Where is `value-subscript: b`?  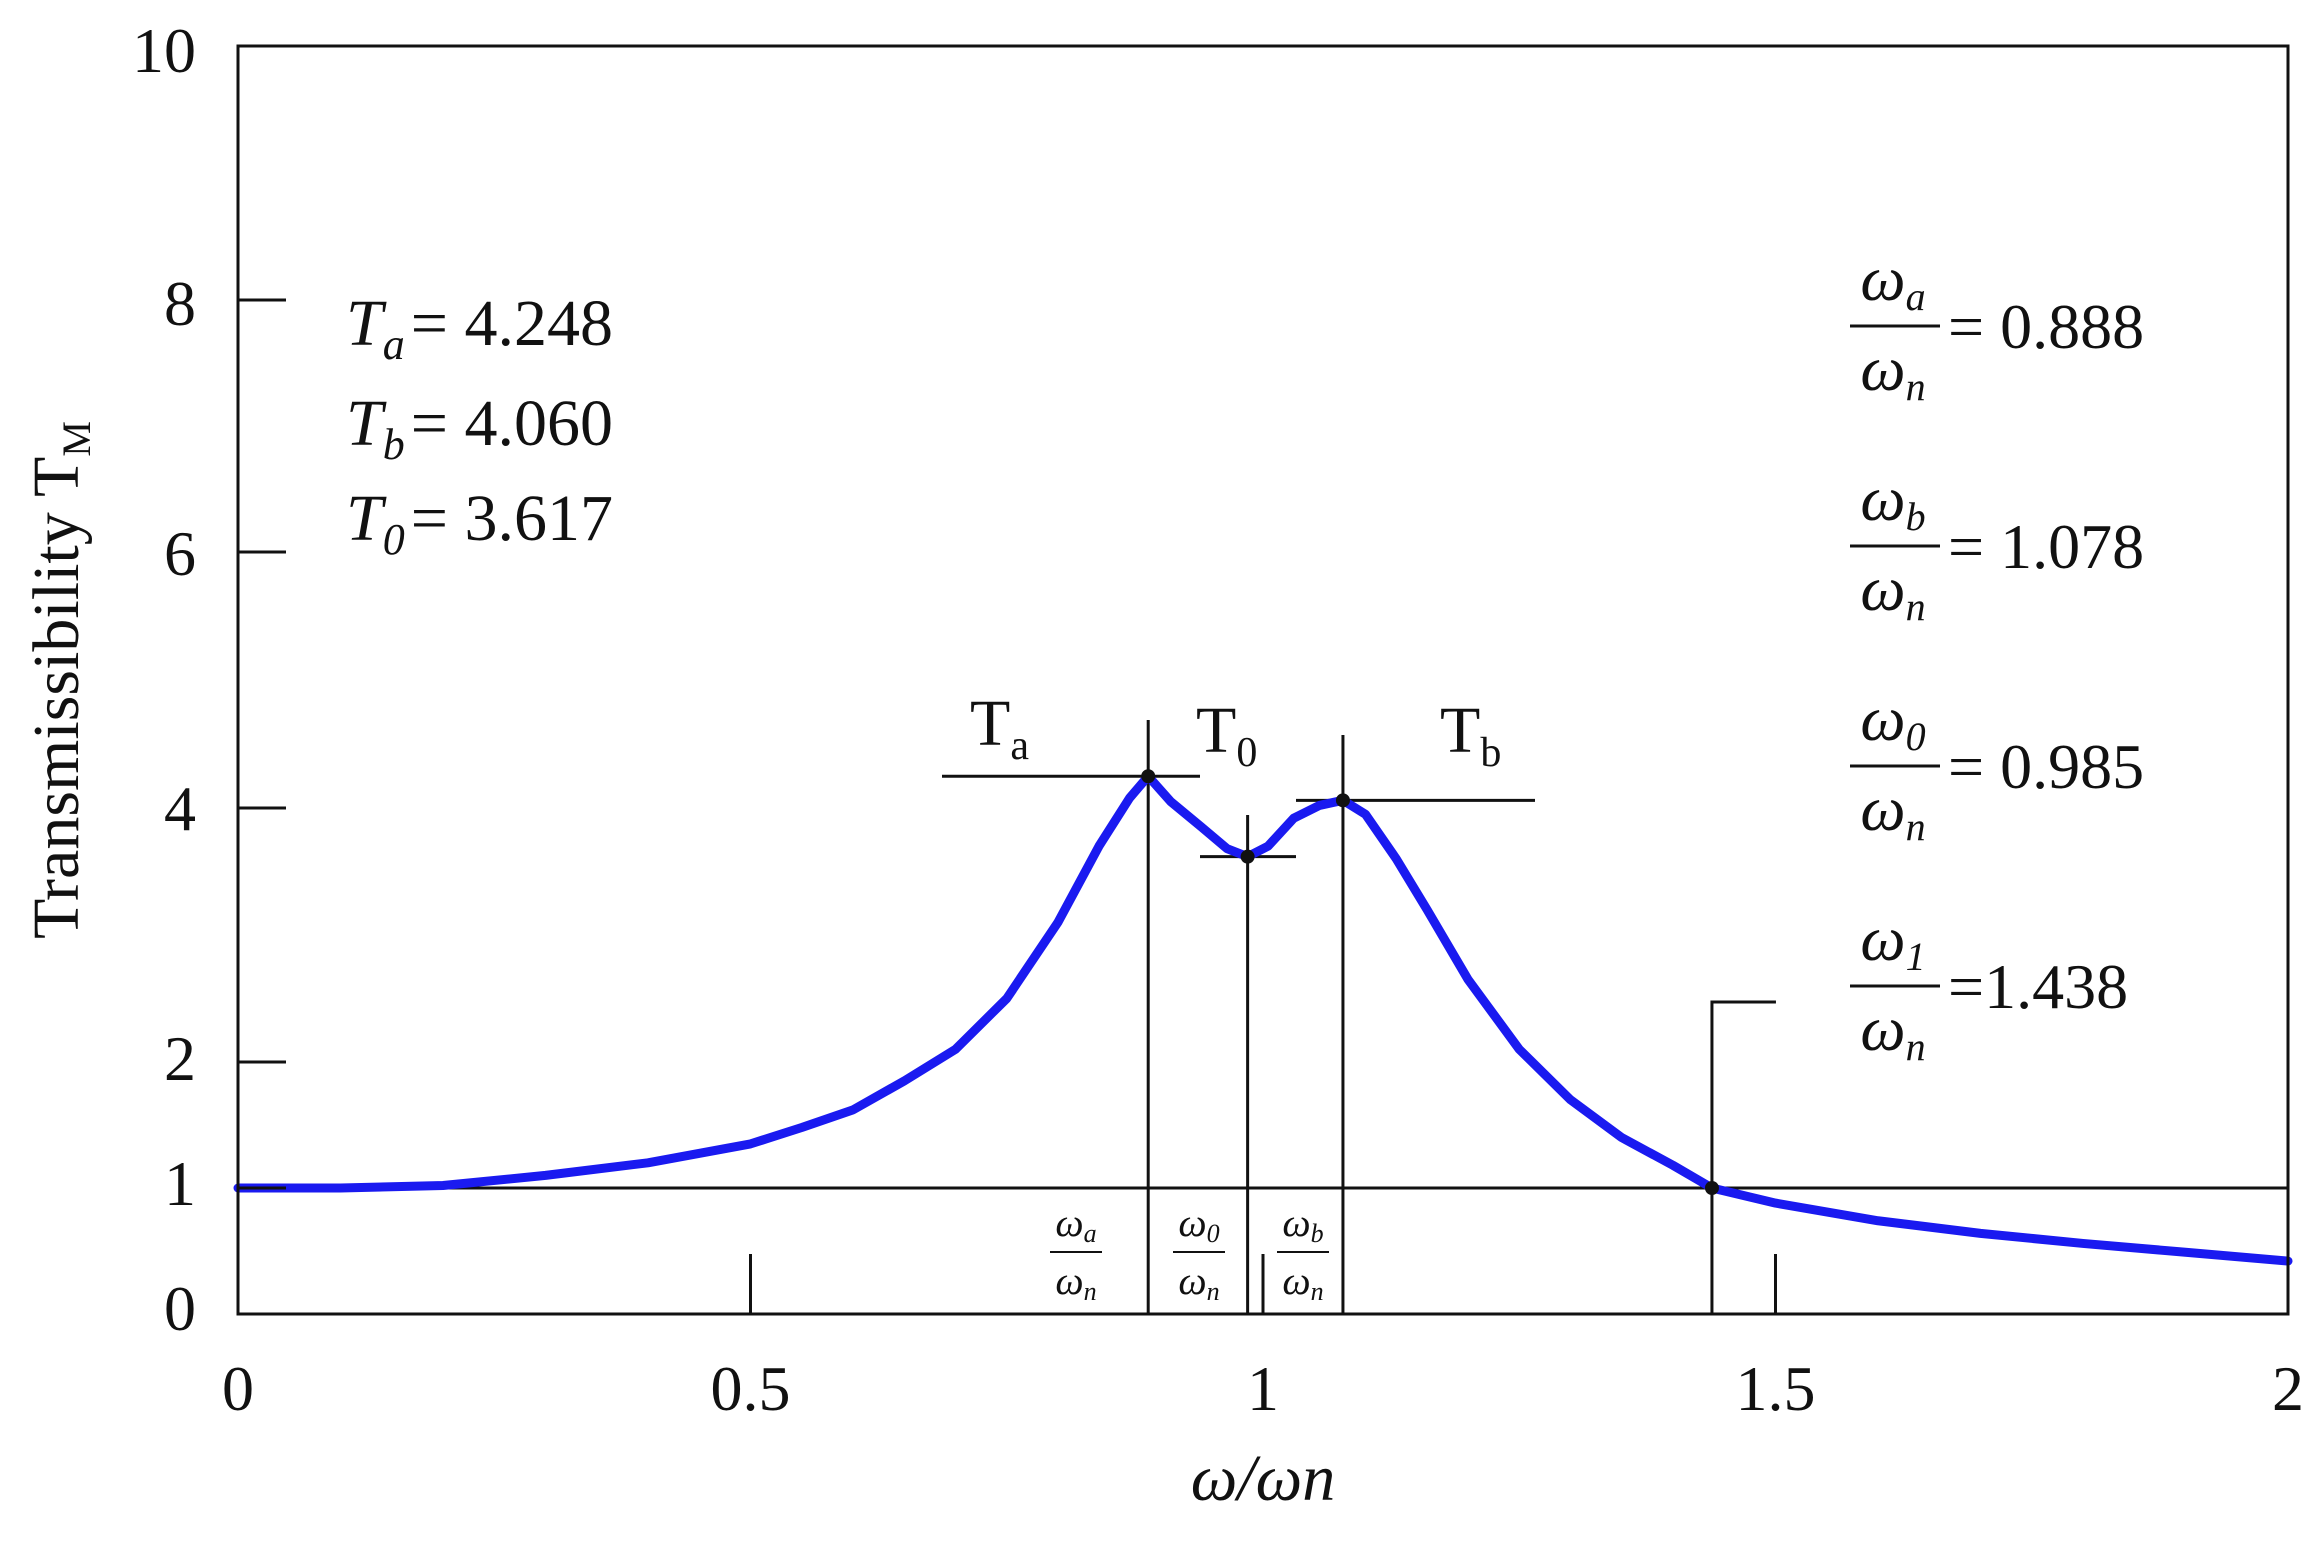
value-subscript: b is located at coordinates (394, 444).